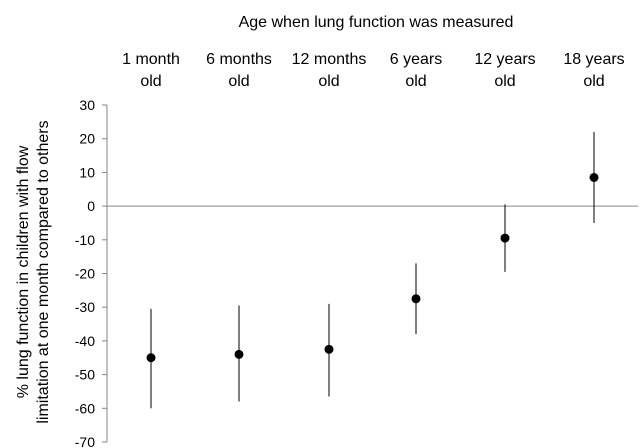  I want to click on category-label: 12 years, so click(504, 59).